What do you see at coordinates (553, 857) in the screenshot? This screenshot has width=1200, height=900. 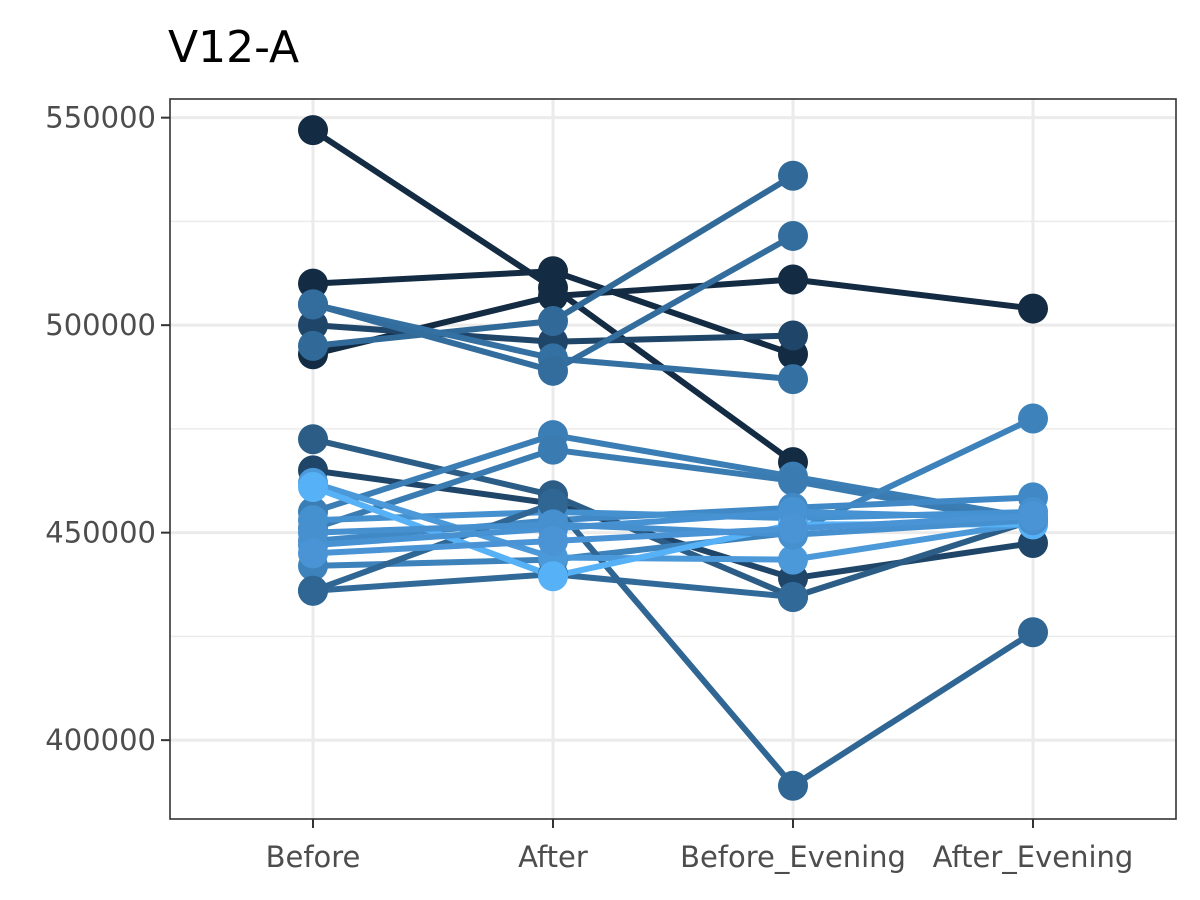 I see `x-tick-label: After` at bounding box center [553, 857].